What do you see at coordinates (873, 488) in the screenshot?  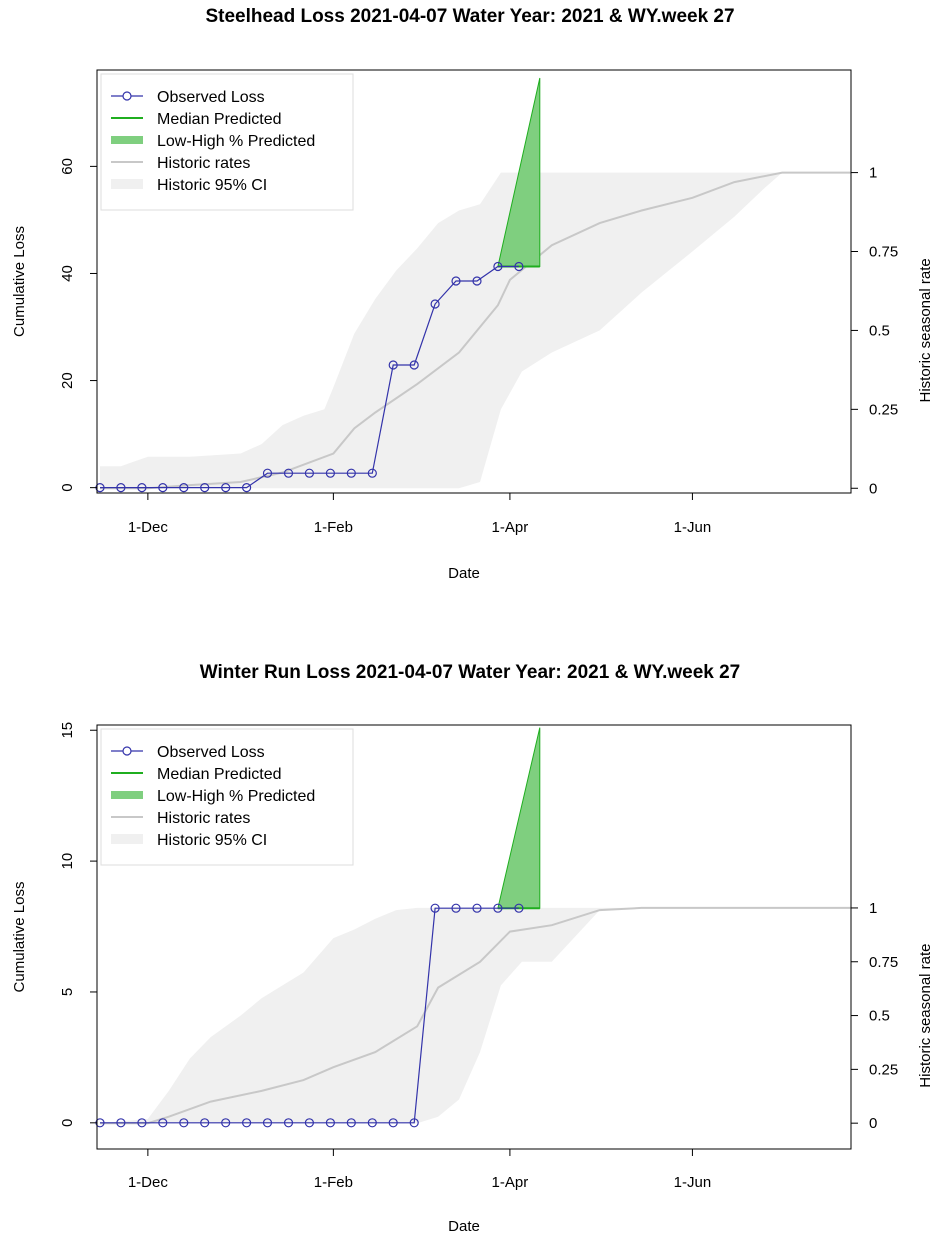 I see `y2-tick-label: 0` at bounding box center [873, 488].